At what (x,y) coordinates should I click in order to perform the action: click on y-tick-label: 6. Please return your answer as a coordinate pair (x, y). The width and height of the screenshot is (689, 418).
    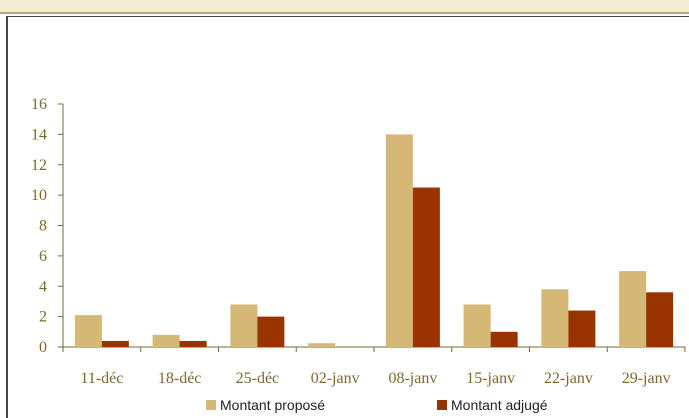
    Looking at the image, I should click on (43, 256).